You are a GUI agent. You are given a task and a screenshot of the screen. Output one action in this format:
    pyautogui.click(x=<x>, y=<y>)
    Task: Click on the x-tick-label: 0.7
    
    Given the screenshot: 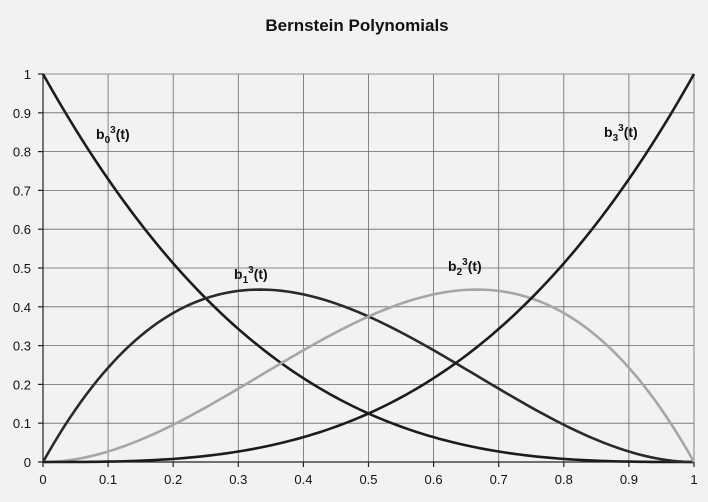 What is the action you would take?
    pyautogui.click(x=499, y=479)
    